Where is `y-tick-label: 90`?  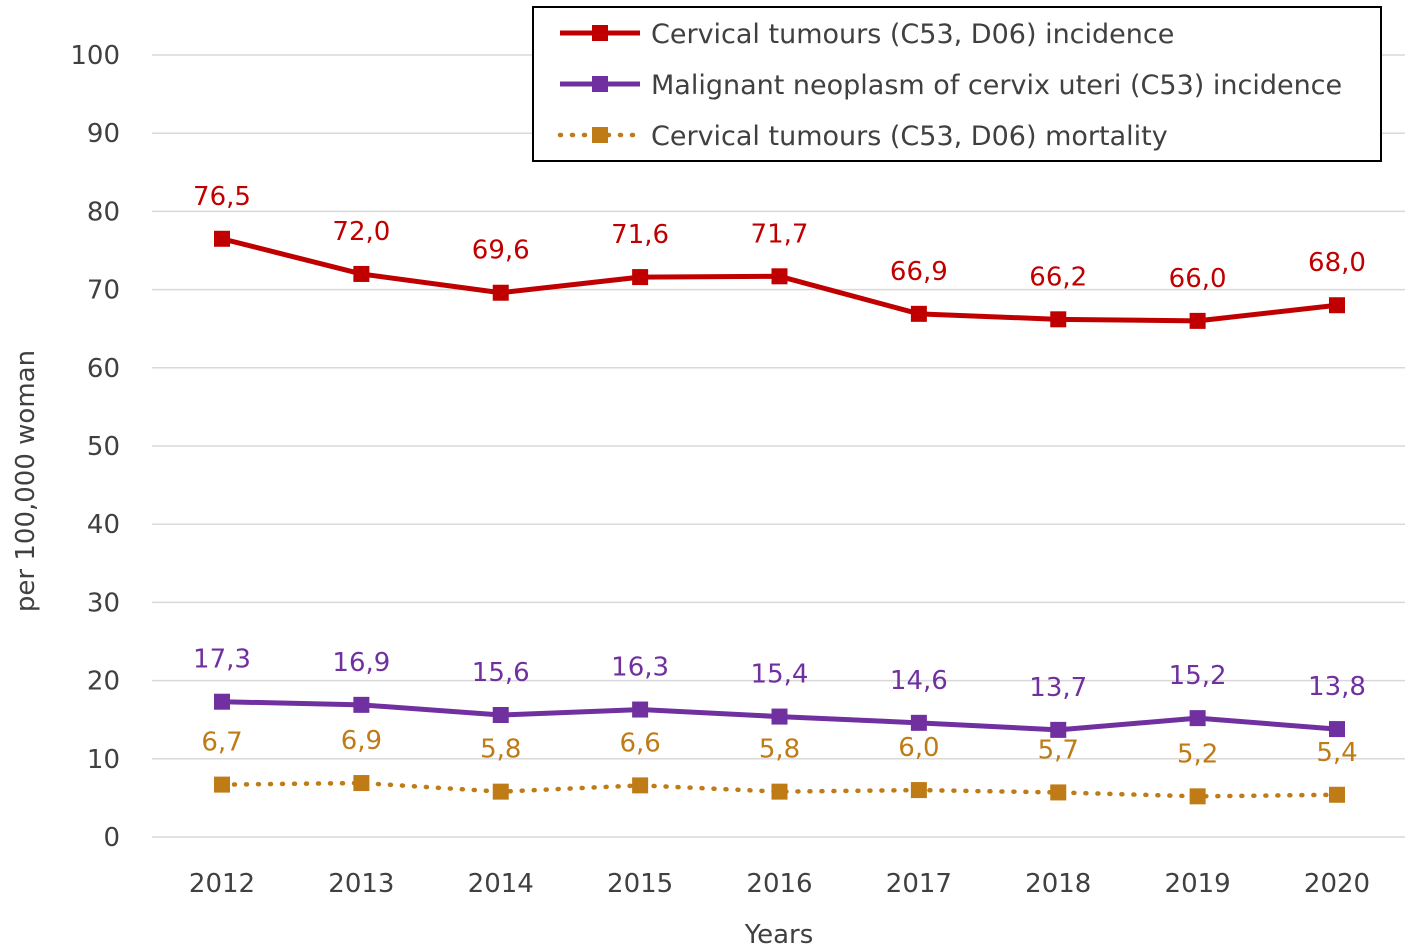 y-tick-label: 90 is located at coordinates (103, 134).